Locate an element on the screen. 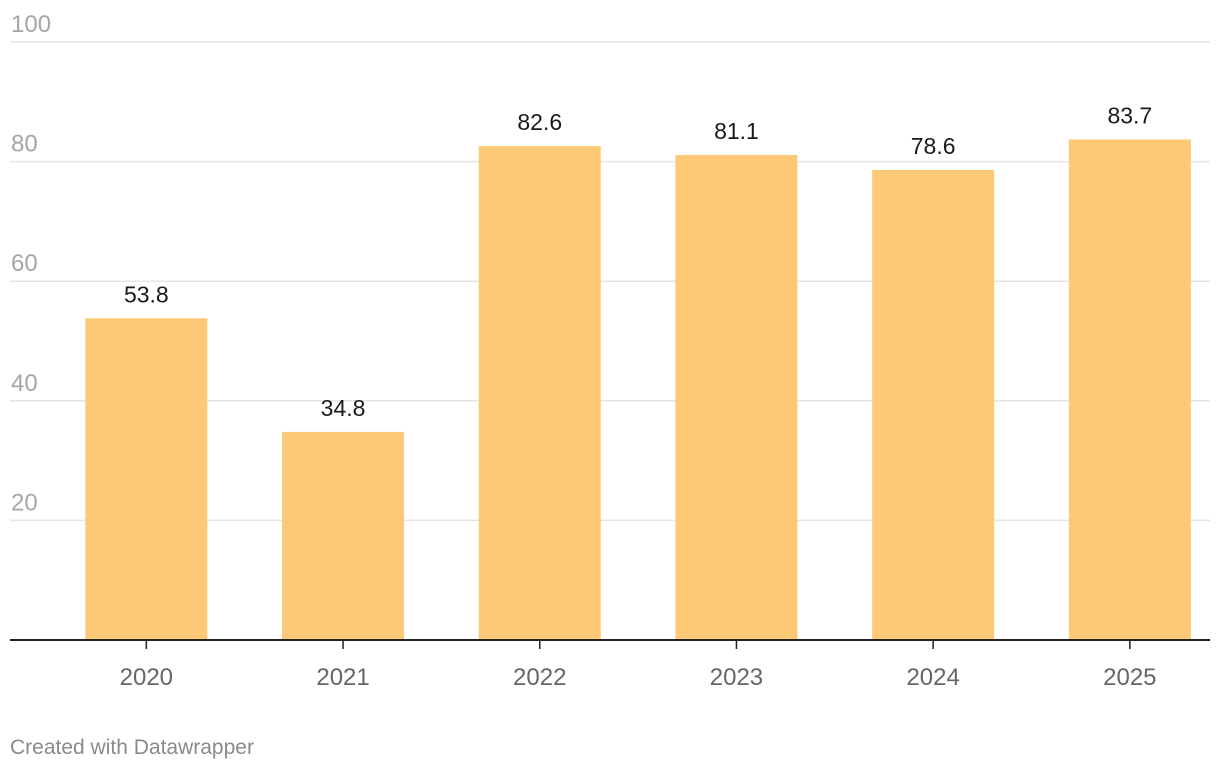  bar-value-label: 78.6 is located at coordinates (933, 146).